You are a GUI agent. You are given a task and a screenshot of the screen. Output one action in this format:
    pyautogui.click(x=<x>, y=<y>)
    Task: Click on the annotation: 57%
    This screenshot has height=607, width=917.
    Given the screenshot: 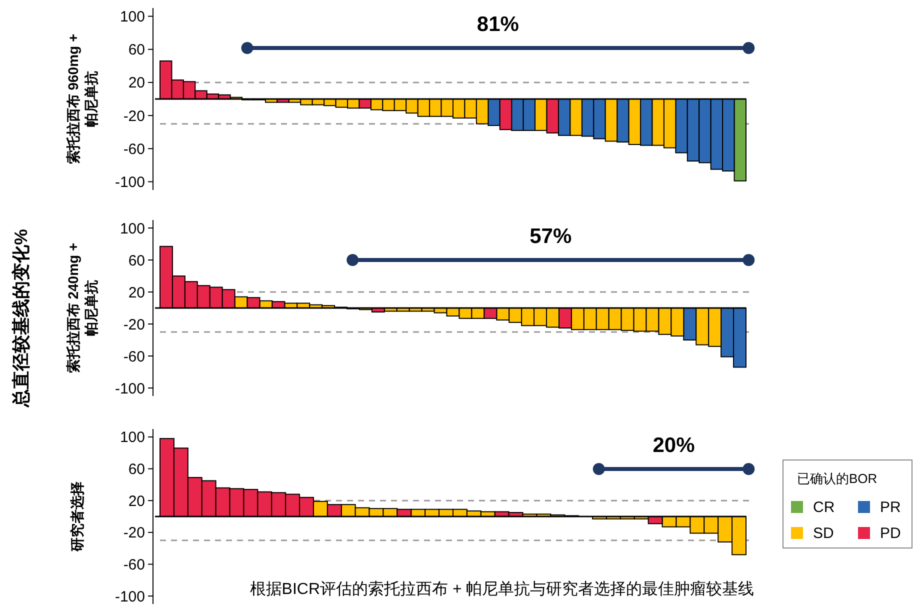 What is the action you would take?
    pyautogui.click(x=551, y=236)
    